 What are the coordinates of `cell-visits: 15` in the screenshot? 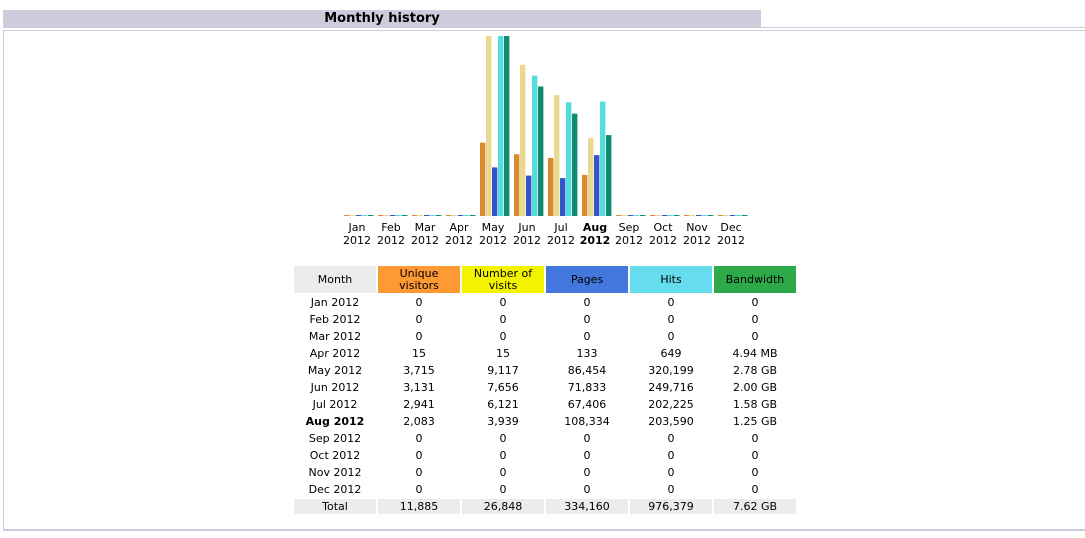 It's located at (503, 353).